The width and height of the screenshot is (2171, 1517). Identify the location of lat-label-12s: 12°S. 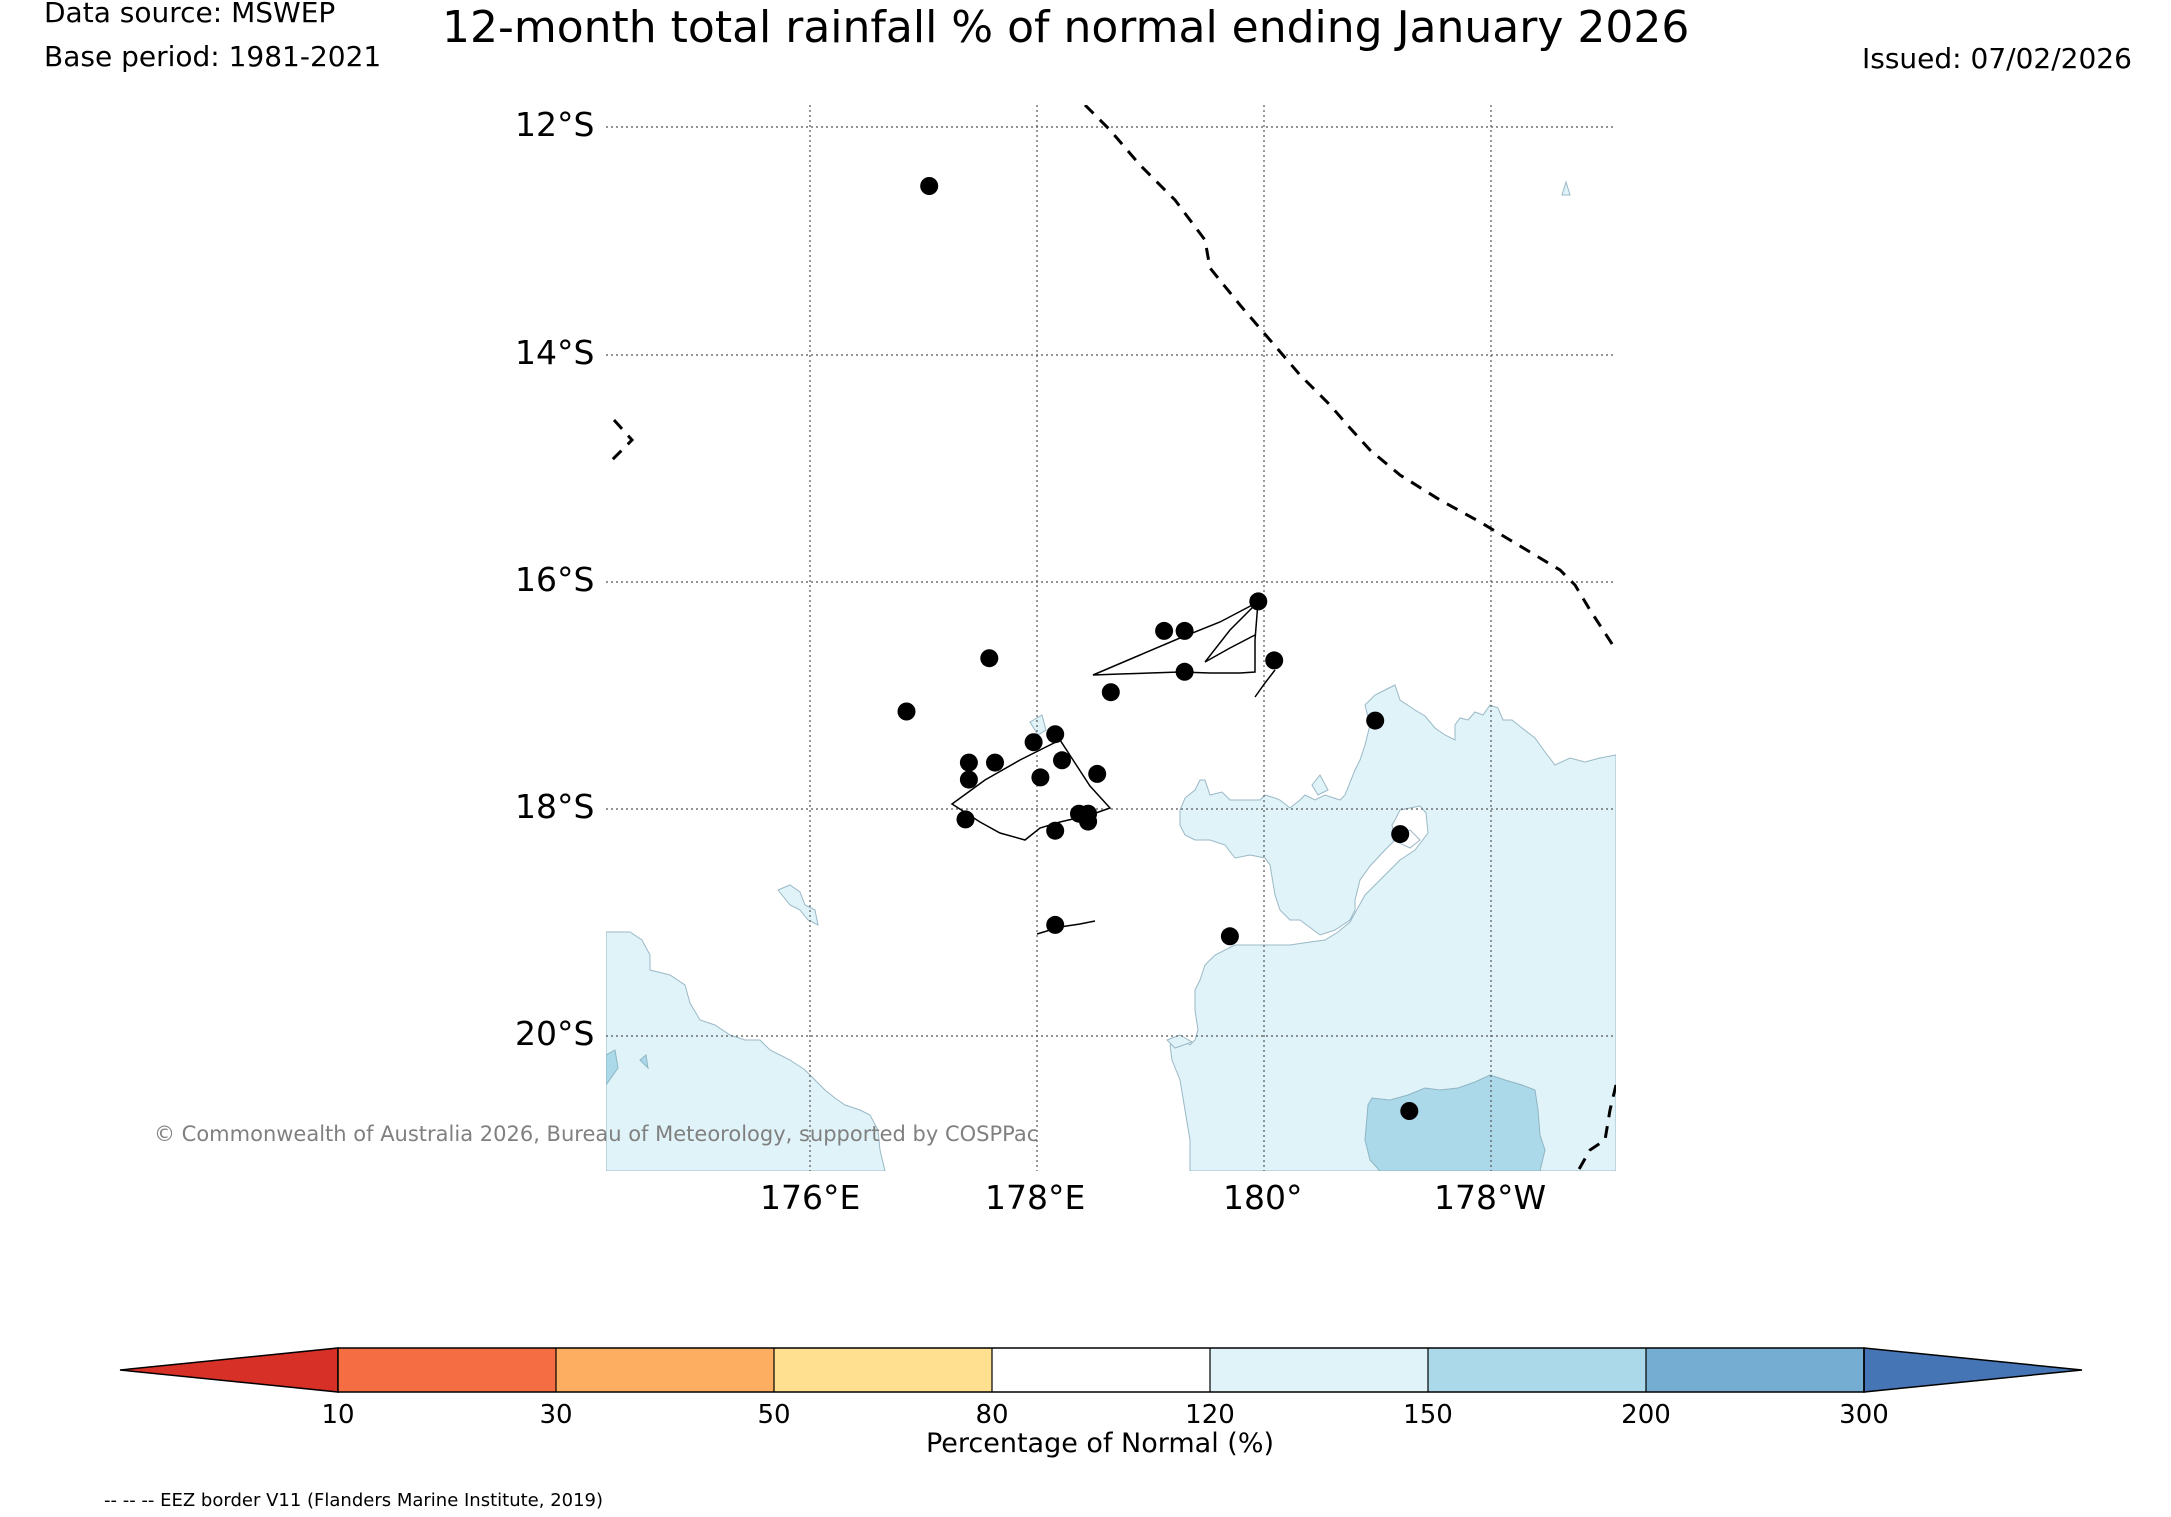
(555, 124).